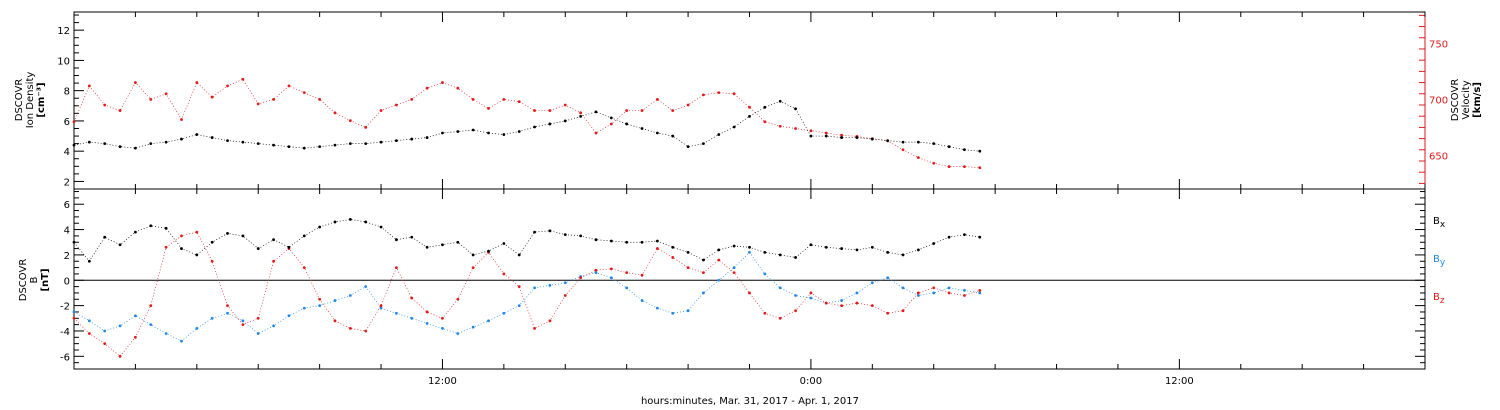 This screenshot has width=1500, height=410. Describe the element at coordinates (1439, 299) in the screenshot. I see `legend-bz: Bz` at that location.